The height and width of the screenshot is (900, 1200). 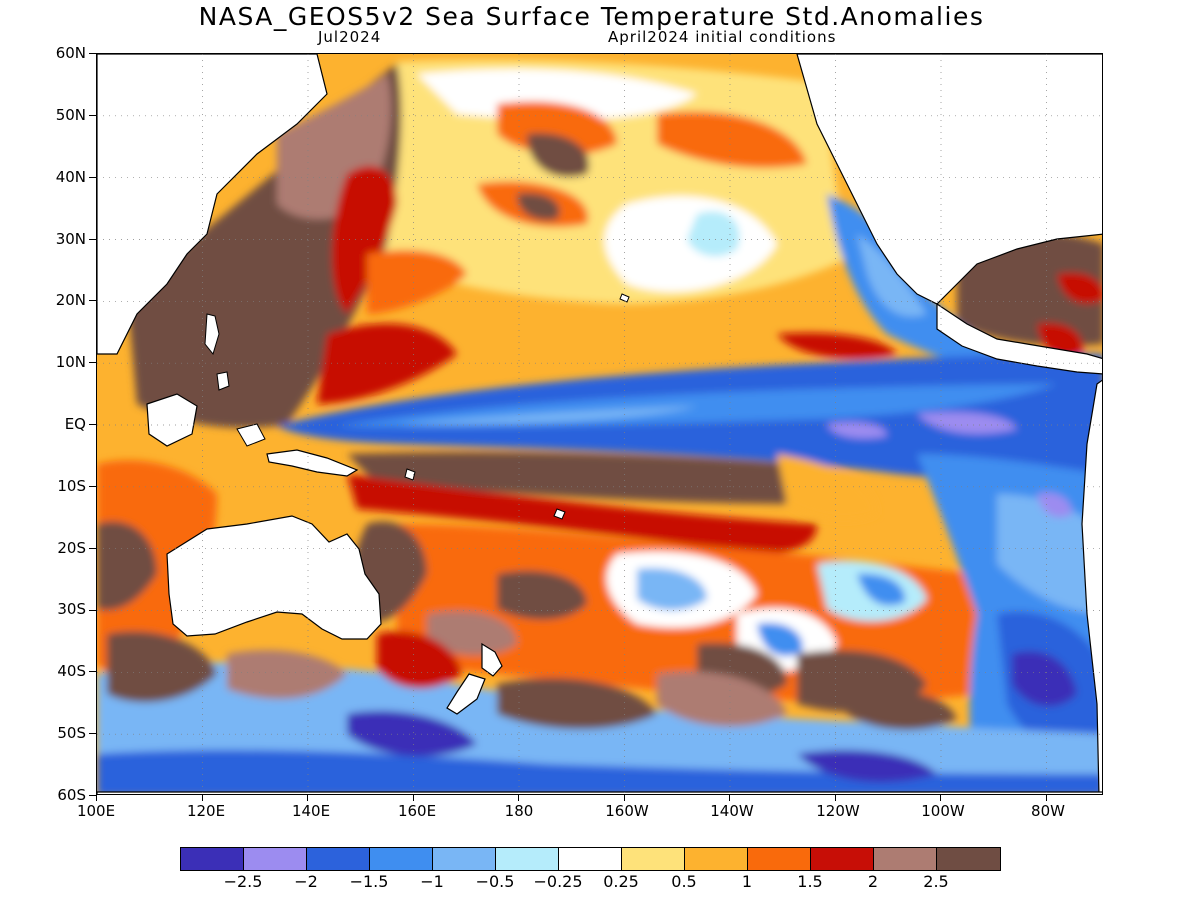 What do you see at coordinates (70, 115) in the screenshot?
I see `lat-label: 50N` at bounding box center [70, 115].